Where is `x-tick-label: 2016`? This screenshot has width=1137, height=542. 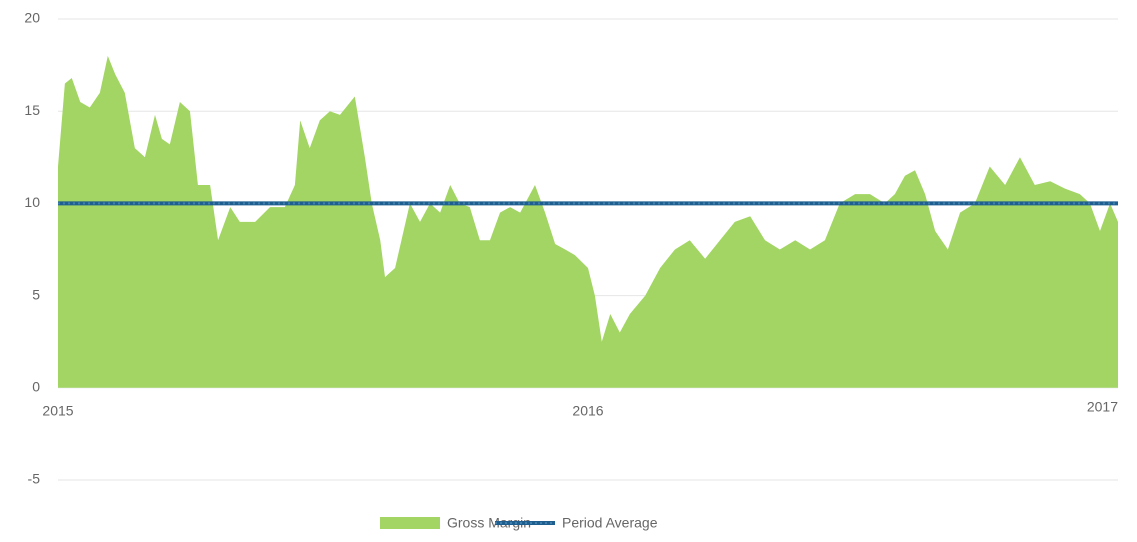
x-tick-label: 2016 is located at coordinates (587, 411).